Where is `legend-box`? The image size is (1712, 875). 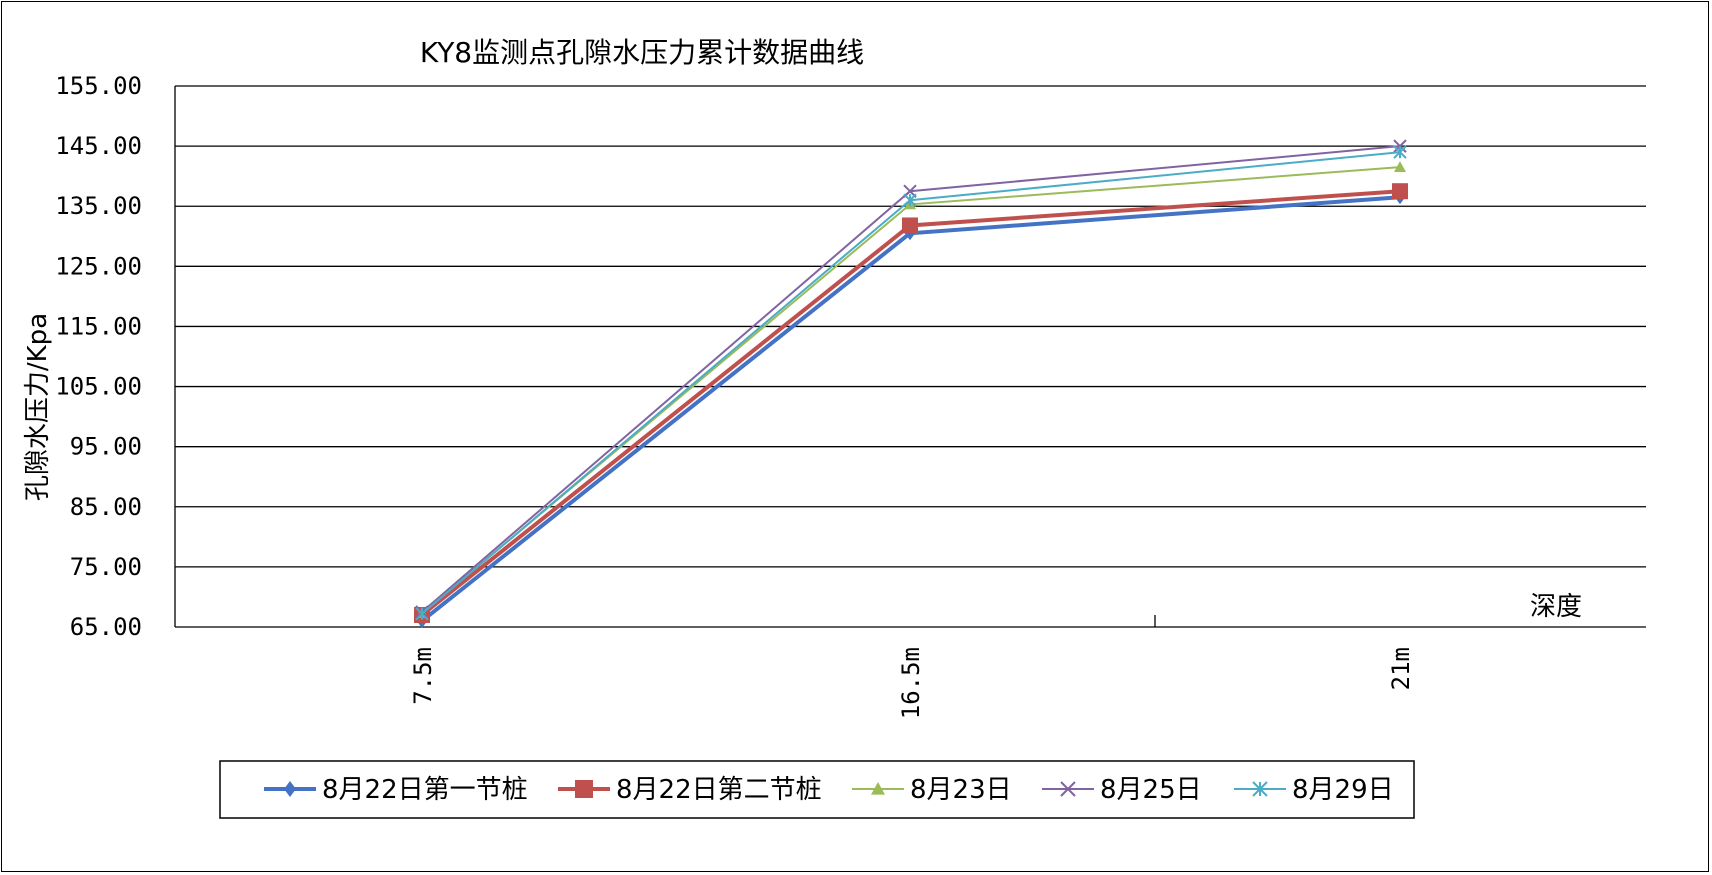 legend-box is located at coordinates (817, 789).